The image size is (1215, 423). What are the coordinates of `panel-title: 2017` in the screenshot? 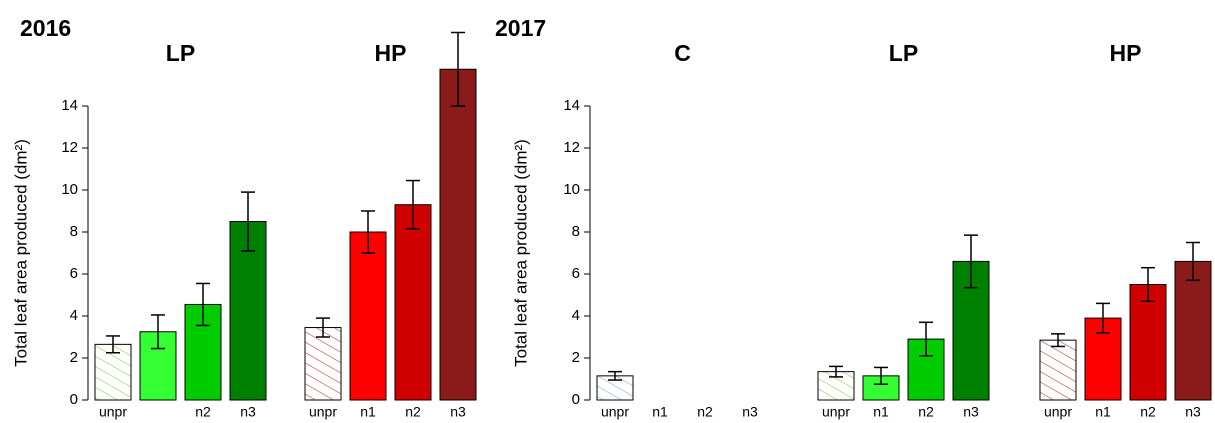 It's located at (520, 28).